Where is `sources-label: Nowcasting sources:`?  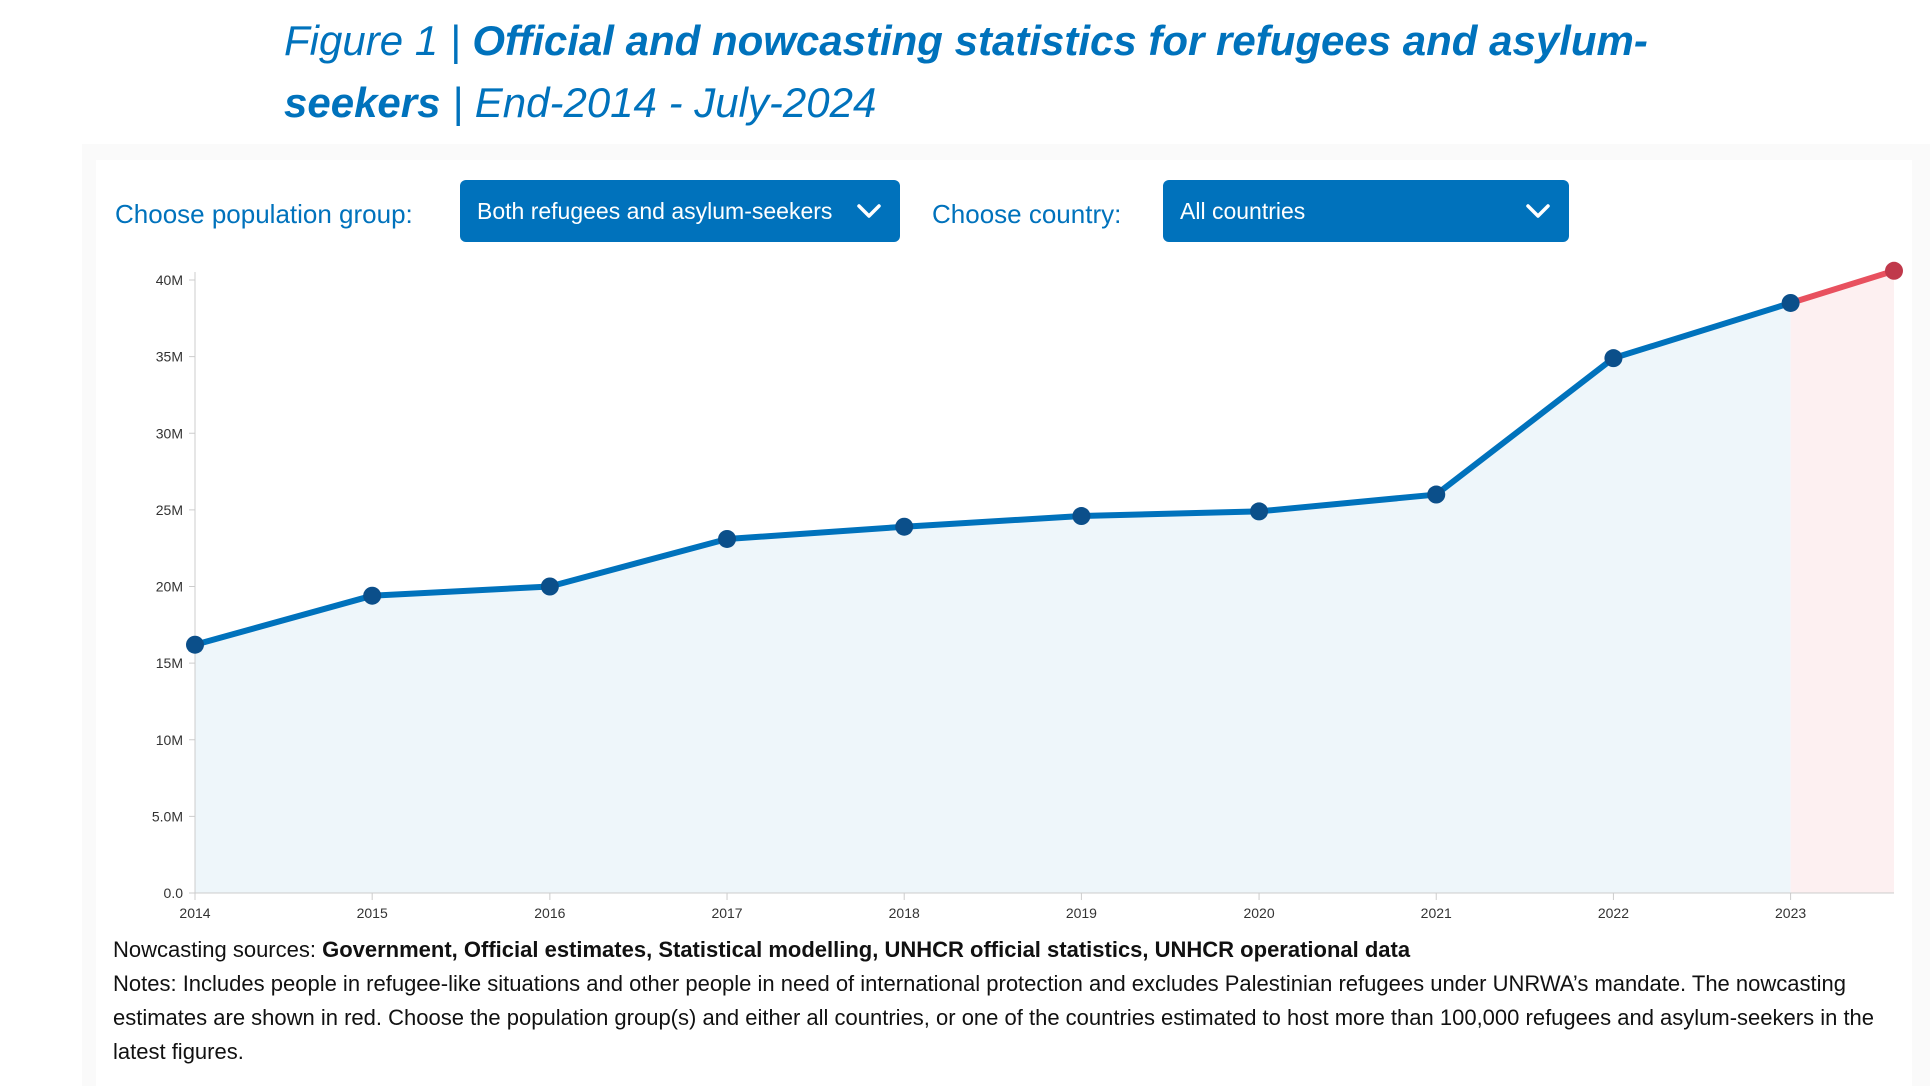
sources-label: Nowcasting sources: is located at coordinates (218, 949).